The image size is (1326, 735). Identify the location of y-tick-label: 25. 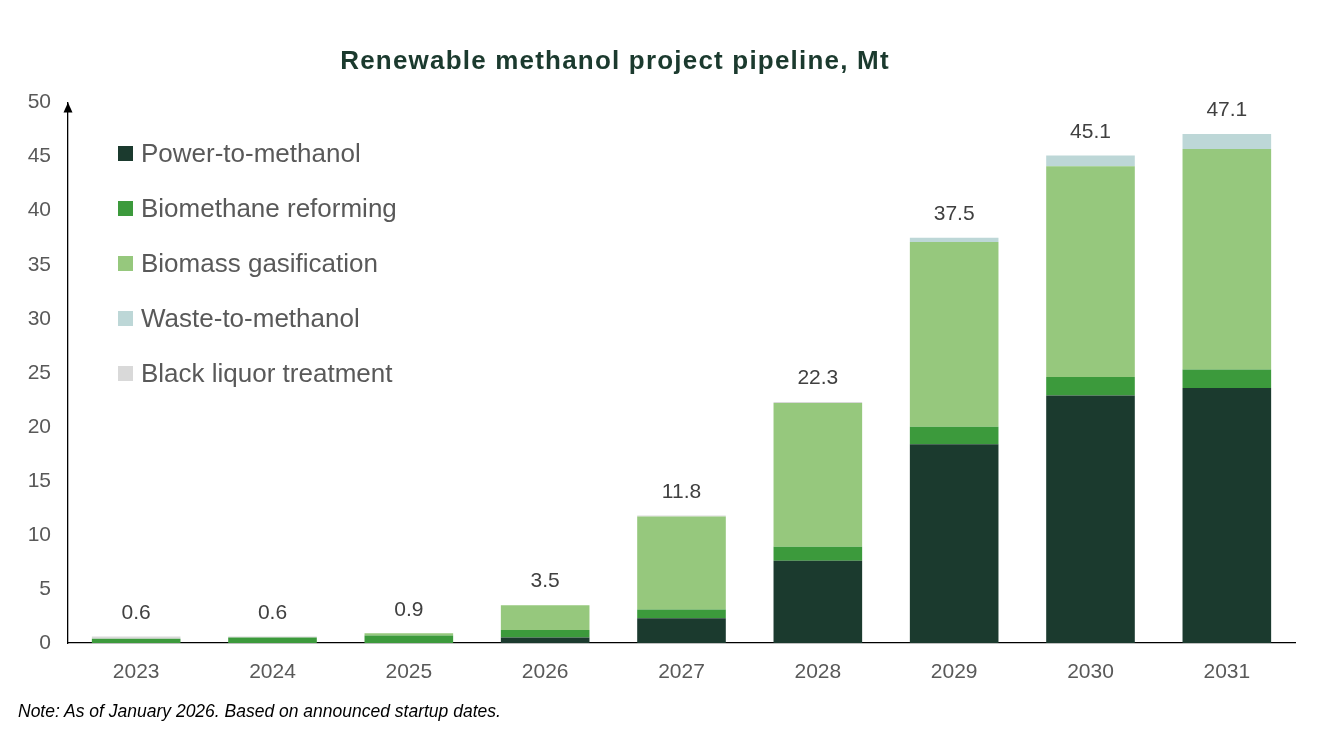
(39, 371).